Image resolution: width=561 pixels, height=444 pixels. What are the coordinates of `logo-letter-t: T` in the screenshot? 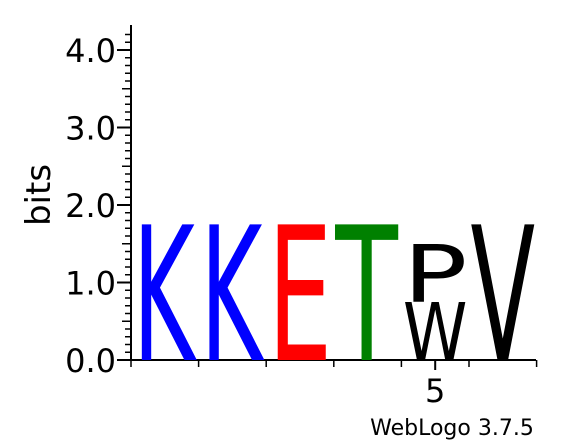 It's located at (367, 297).